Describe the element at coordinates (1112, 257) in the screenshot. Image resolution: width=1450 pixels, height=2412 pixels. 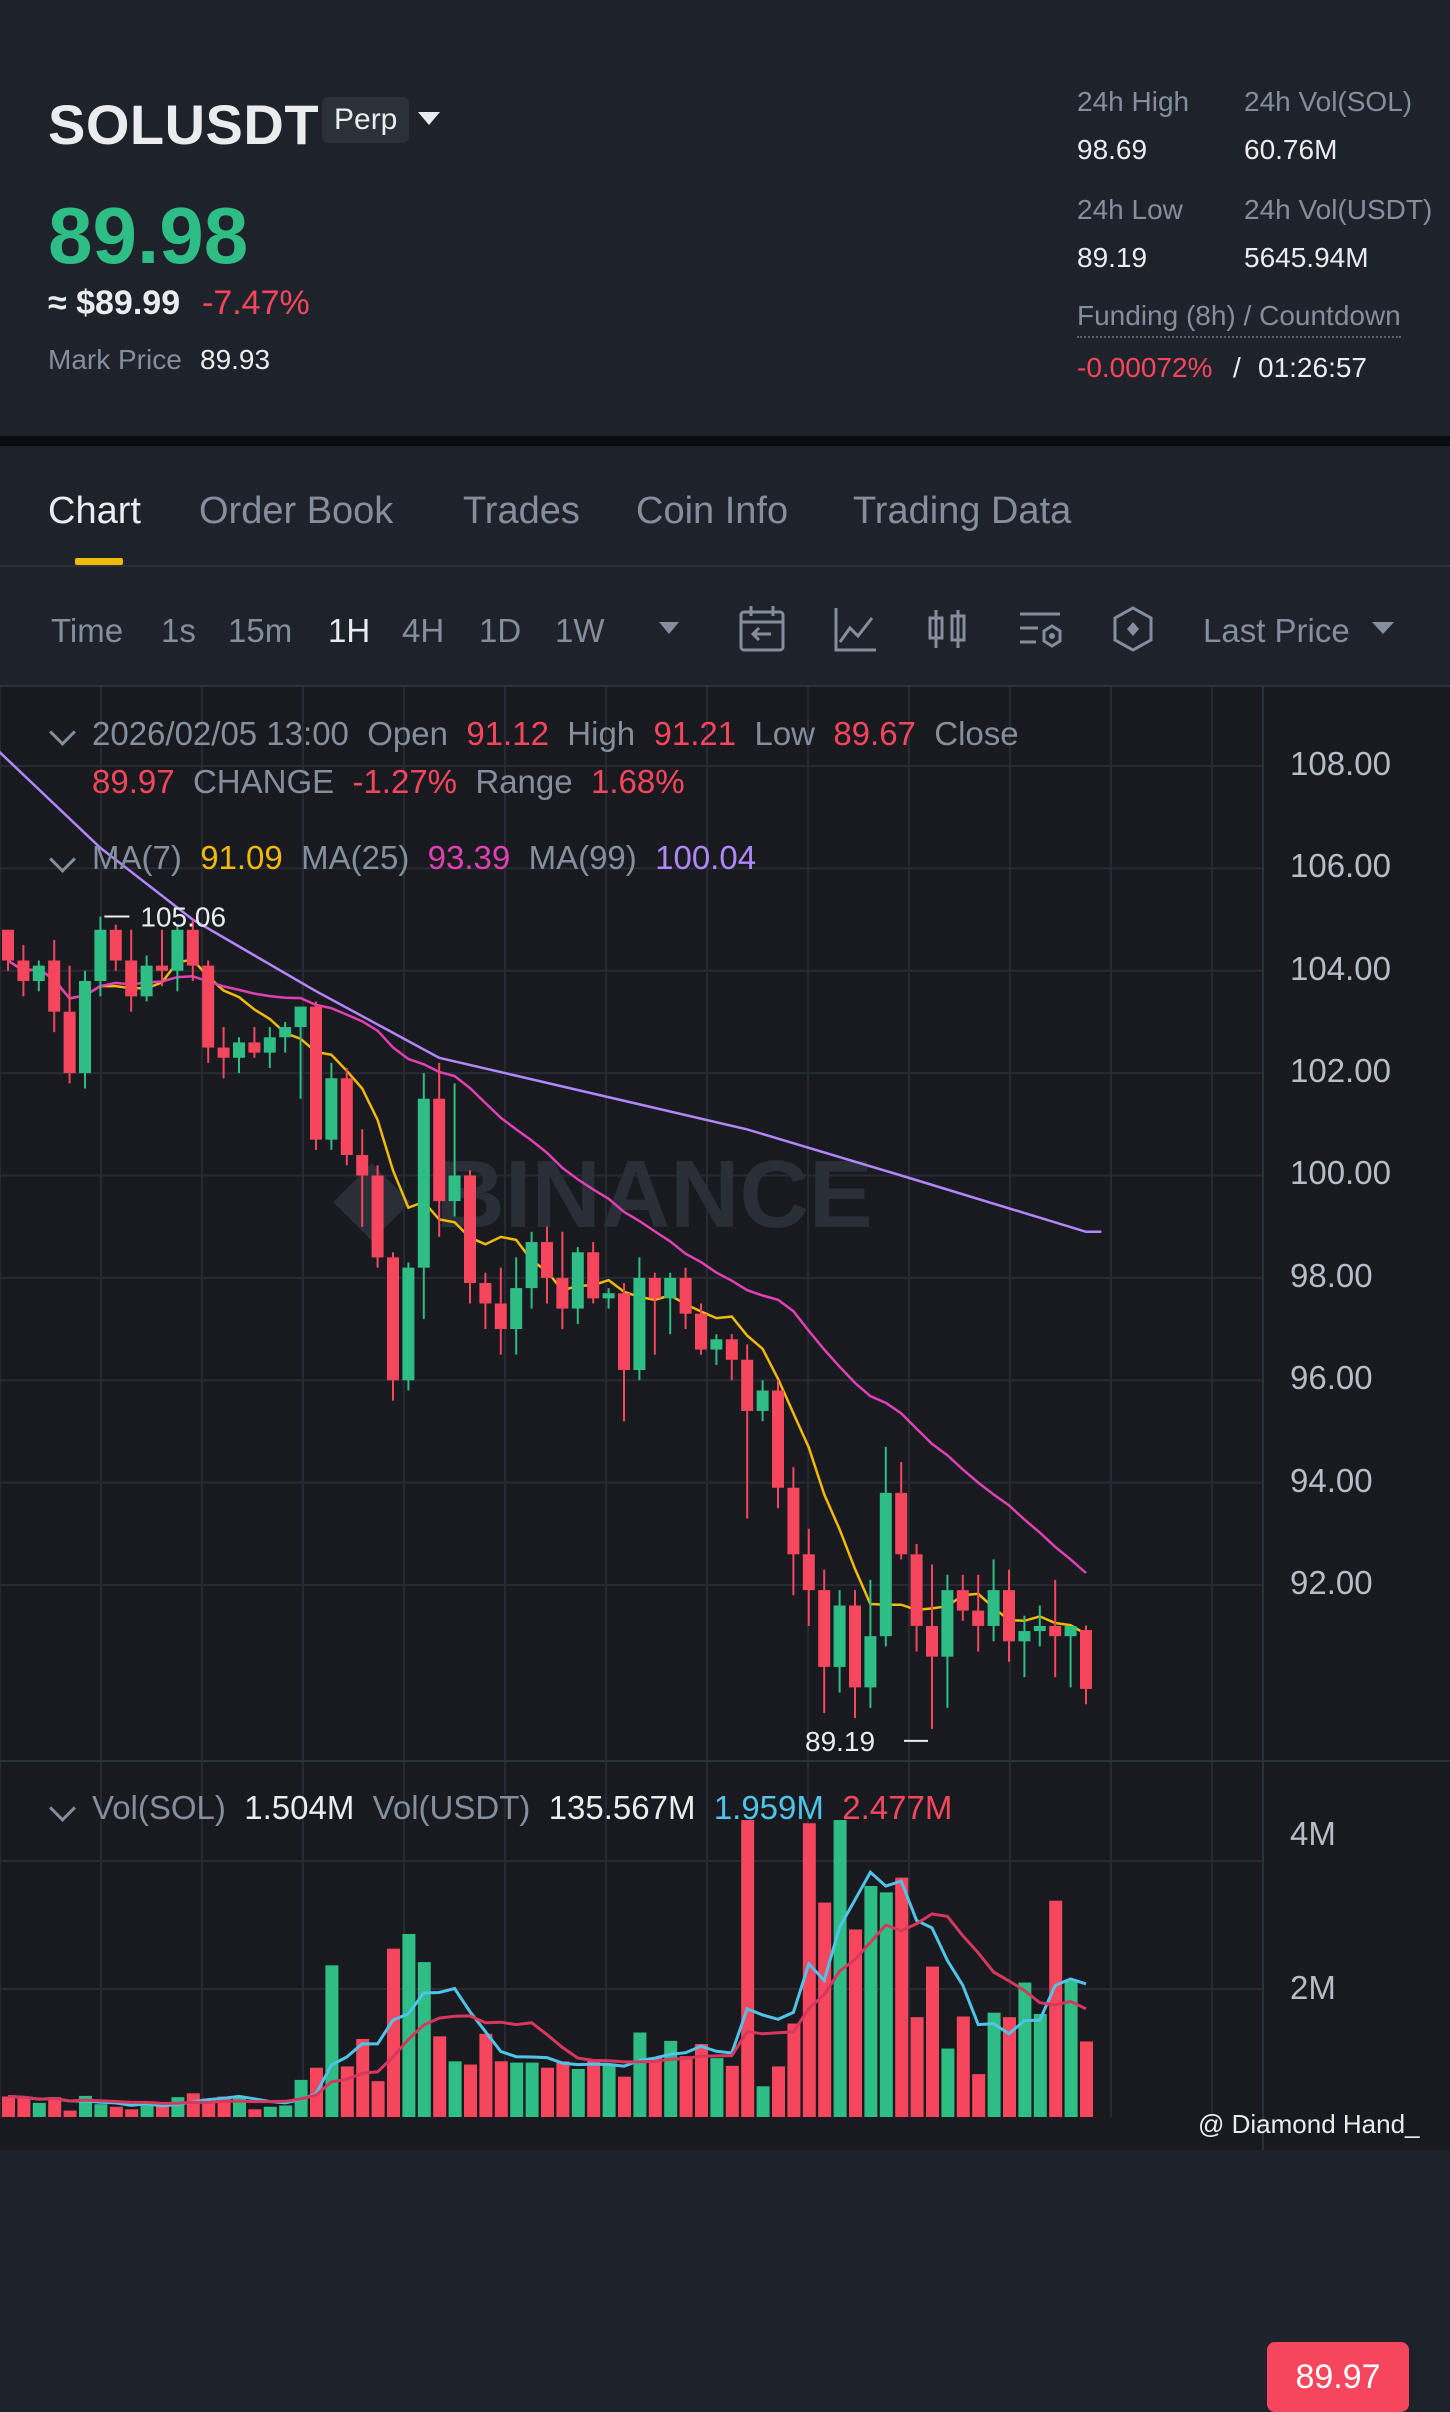
I see `low-24h-value: 89.19` at that location.